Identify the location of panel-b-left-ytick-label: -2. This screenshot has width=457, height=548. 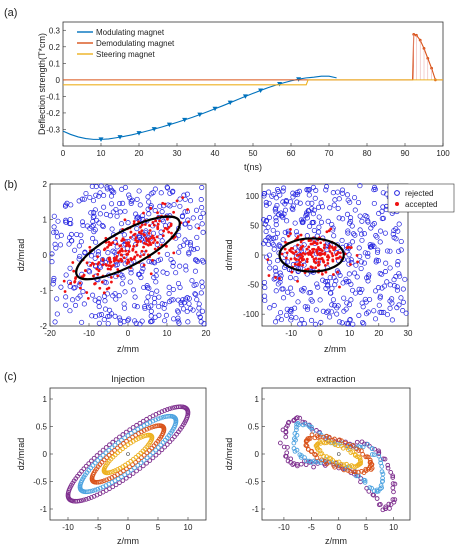
(44, 326).